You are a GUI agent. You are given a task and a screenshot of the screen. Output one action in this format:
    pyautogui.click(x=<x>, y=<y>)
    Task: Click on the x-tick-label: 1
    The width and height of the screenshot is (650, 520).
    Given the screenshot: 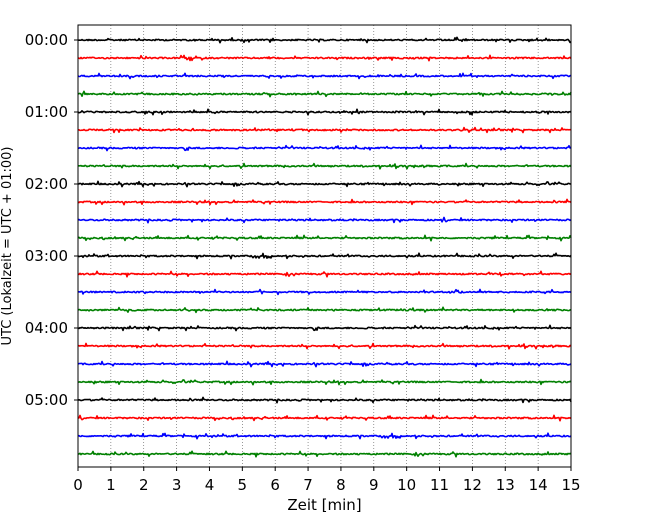 What is the action you would take?
    pyautogui.click(x=111, y=485)
    